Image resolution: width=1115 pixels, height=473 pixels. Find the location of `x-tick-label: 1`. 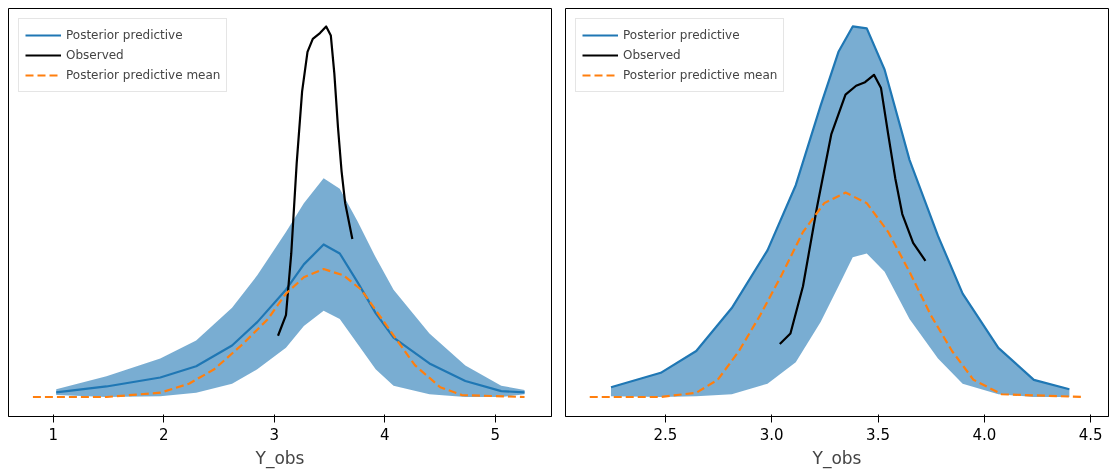

x-tick-label: 1 is located at coordinates (53, 434).